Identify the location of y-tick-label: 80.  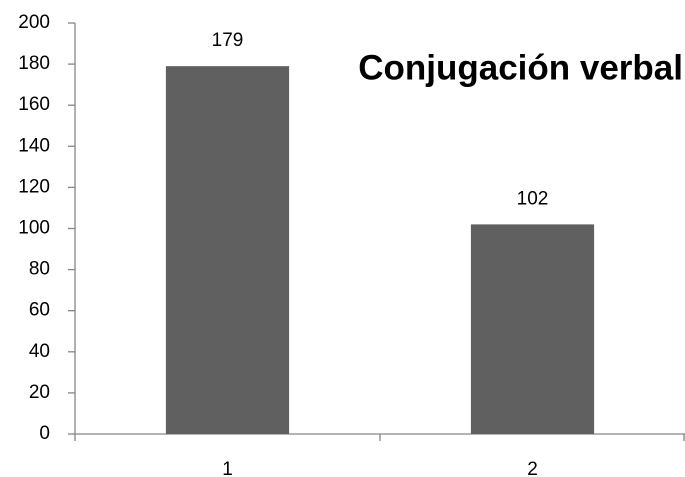
(39, 269).